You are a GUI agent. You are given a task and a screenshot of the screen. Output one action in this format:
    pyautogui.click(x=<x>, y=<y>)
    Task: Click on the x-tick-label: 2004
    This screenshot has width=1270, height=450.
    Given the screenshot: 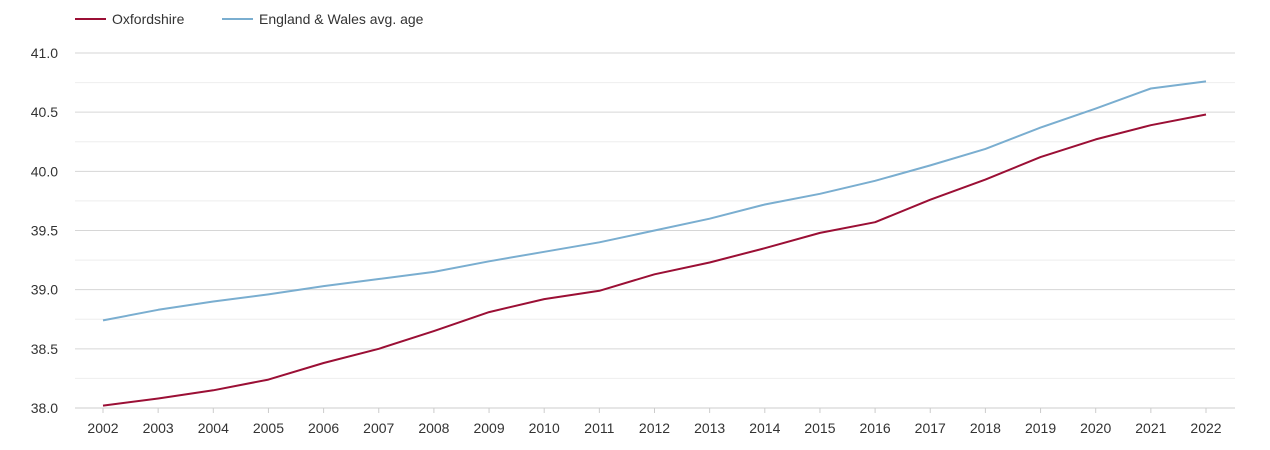 What is the action you would take?
    pyautogui.click(x=213, y=428)
    